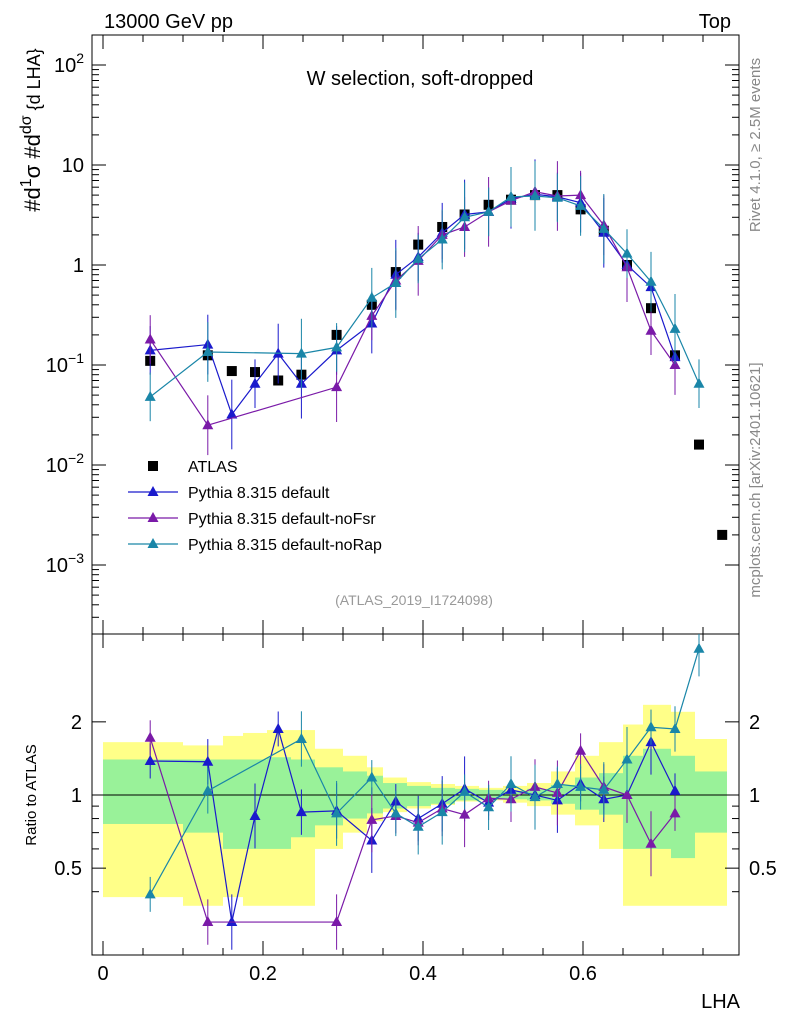 The width and height of the screenshot is (786, 1024). I want to click on legend-marker-square, so click(153, 466).